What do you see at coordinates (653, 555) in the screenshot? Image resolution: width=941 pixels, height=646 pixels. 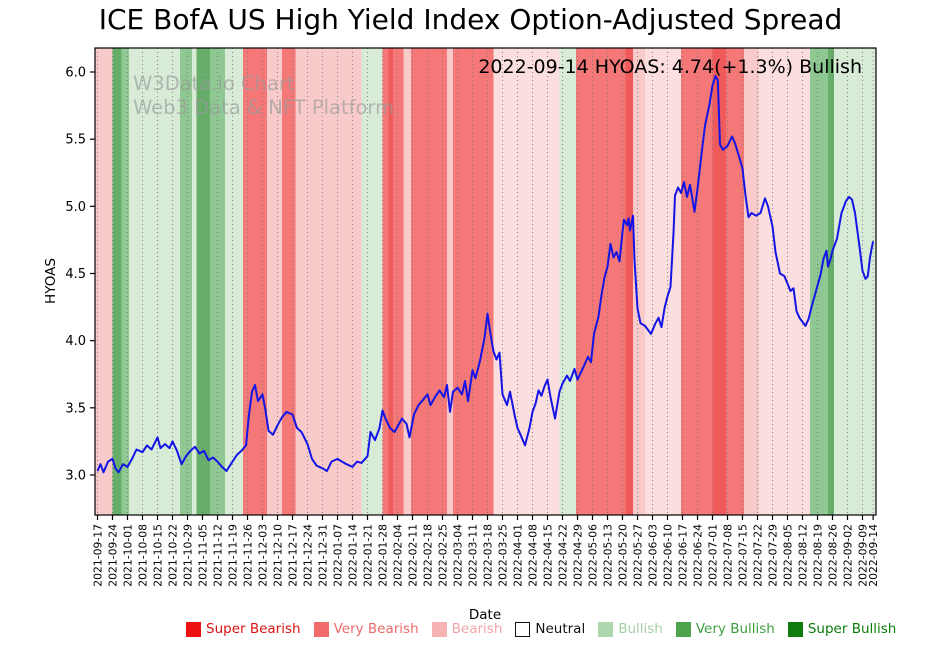 I see `x-tick-label: 2022-06-03` at bounding box center [653, 555].